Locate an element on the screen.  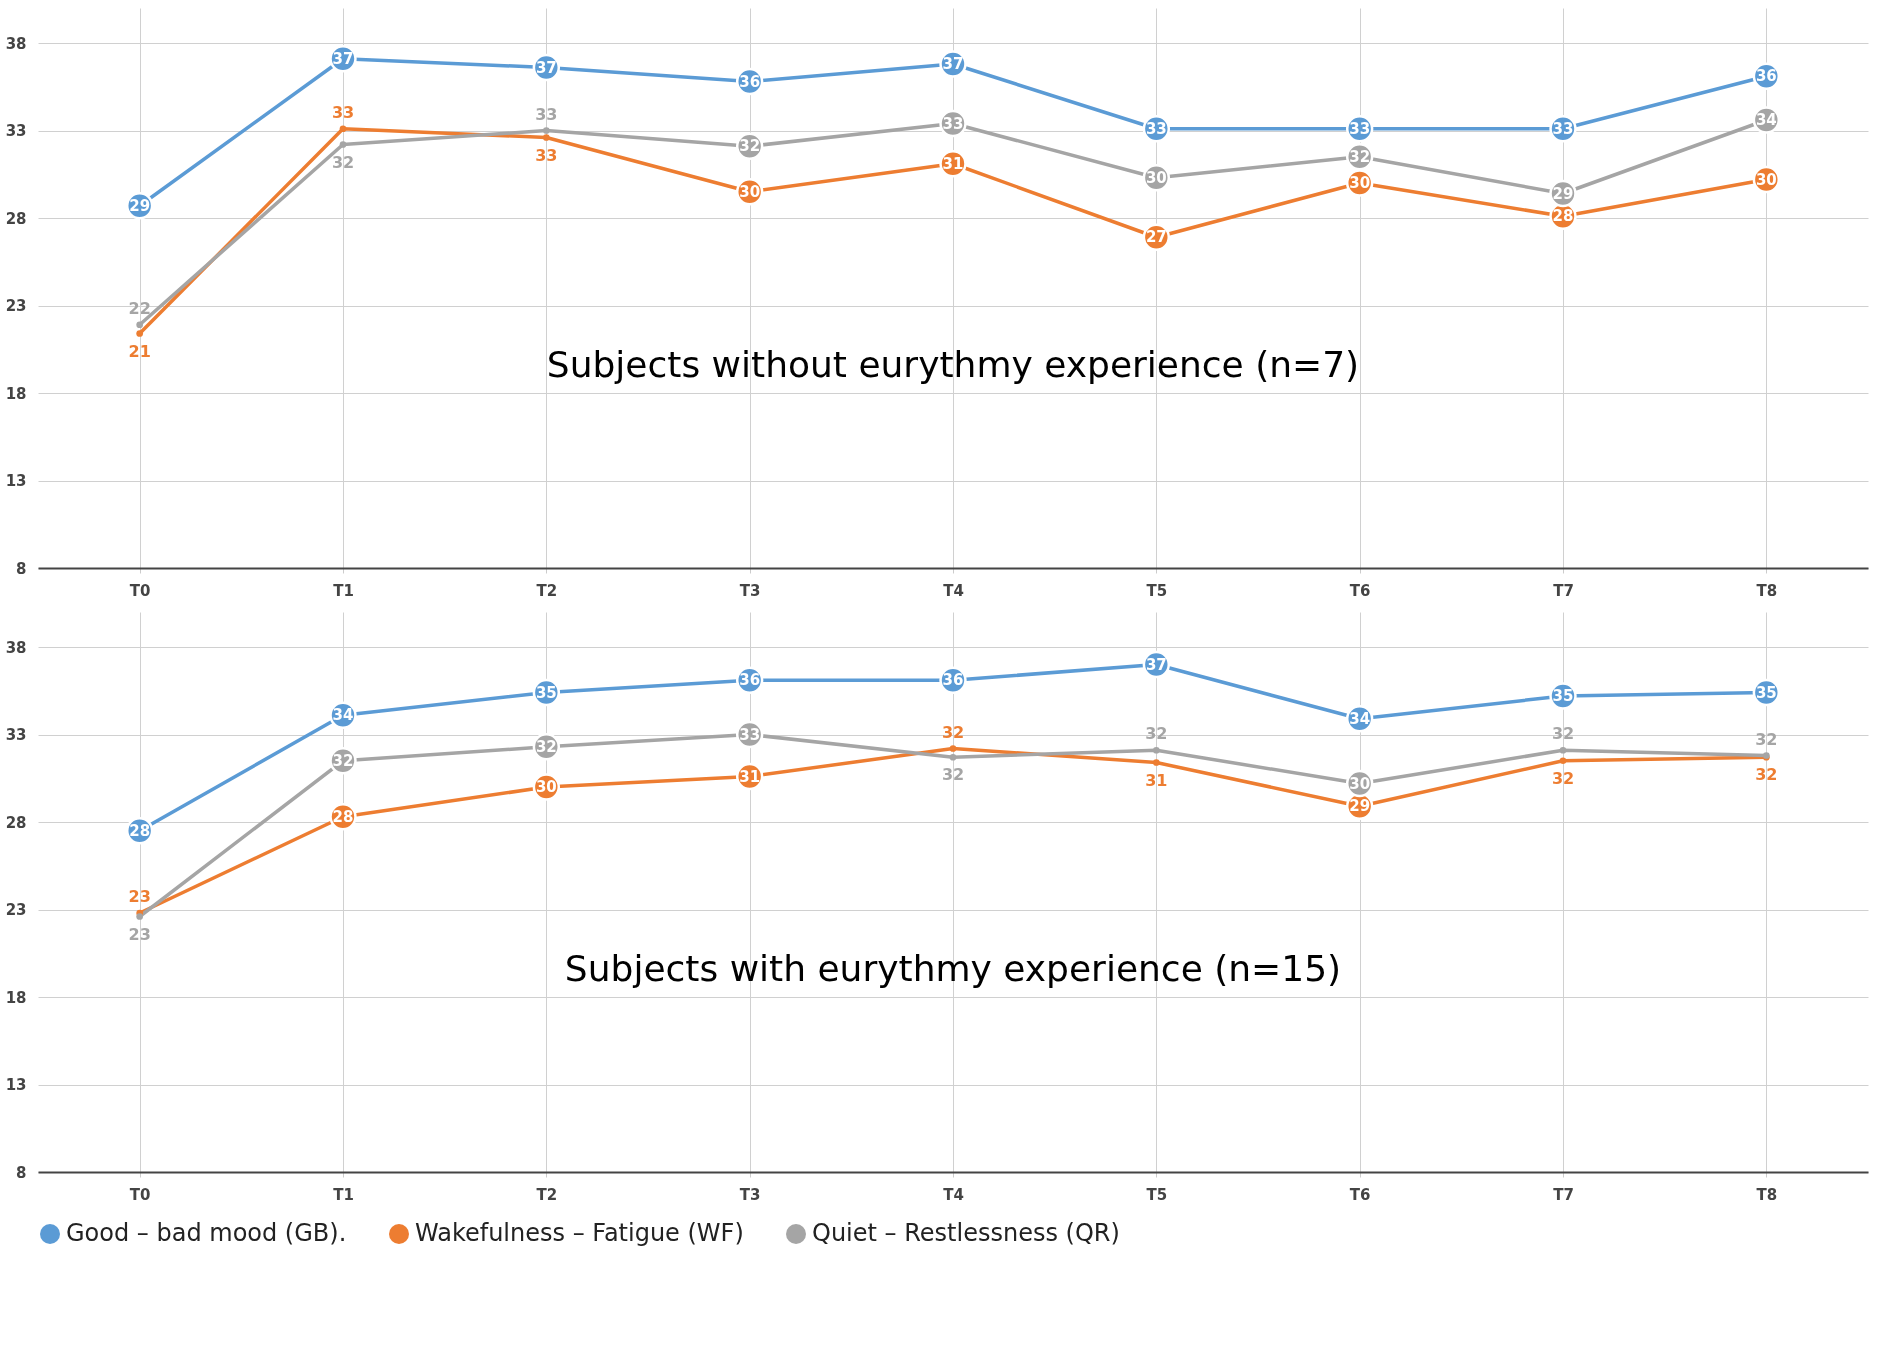
text: Subjects without eurythmy experience (n=7) is located at coordinates (953, 365).